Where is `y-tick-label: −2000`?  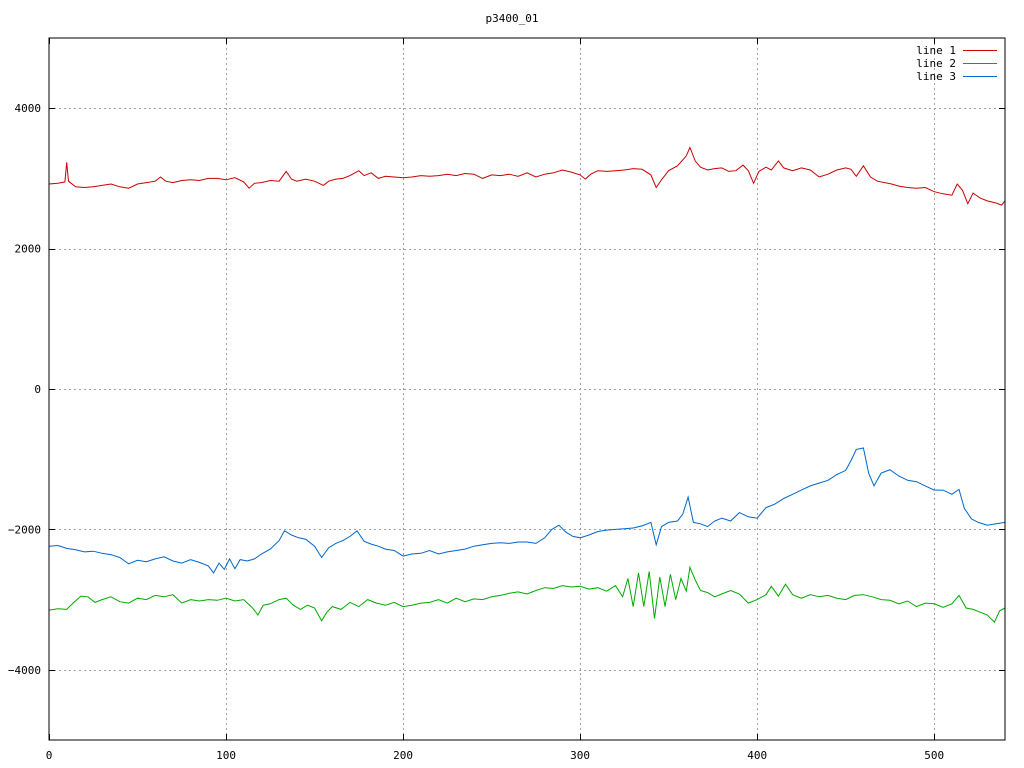
y-tick-label: −2000 is located at coordinates (24, 529).